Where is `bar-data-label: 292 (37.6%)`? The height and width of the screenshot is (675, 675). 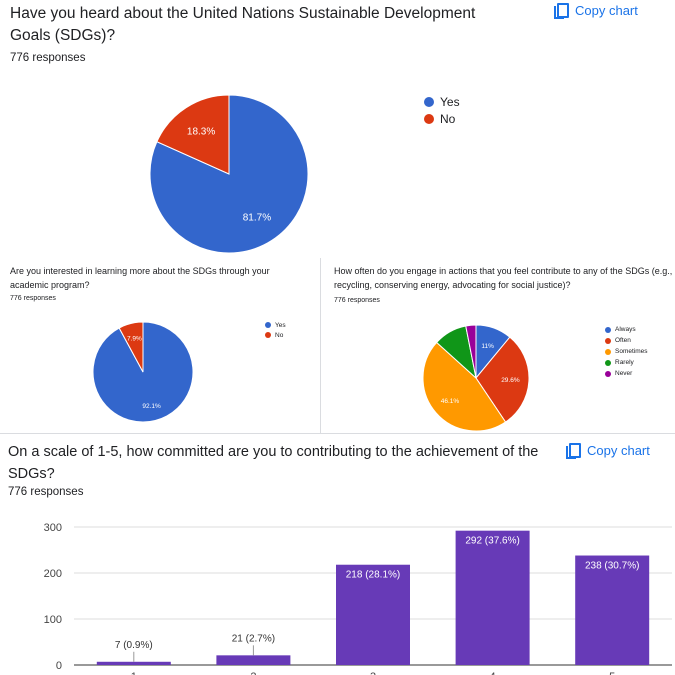 bar-data-label: 292 (37.6%) is located at coordinates (492, 541).